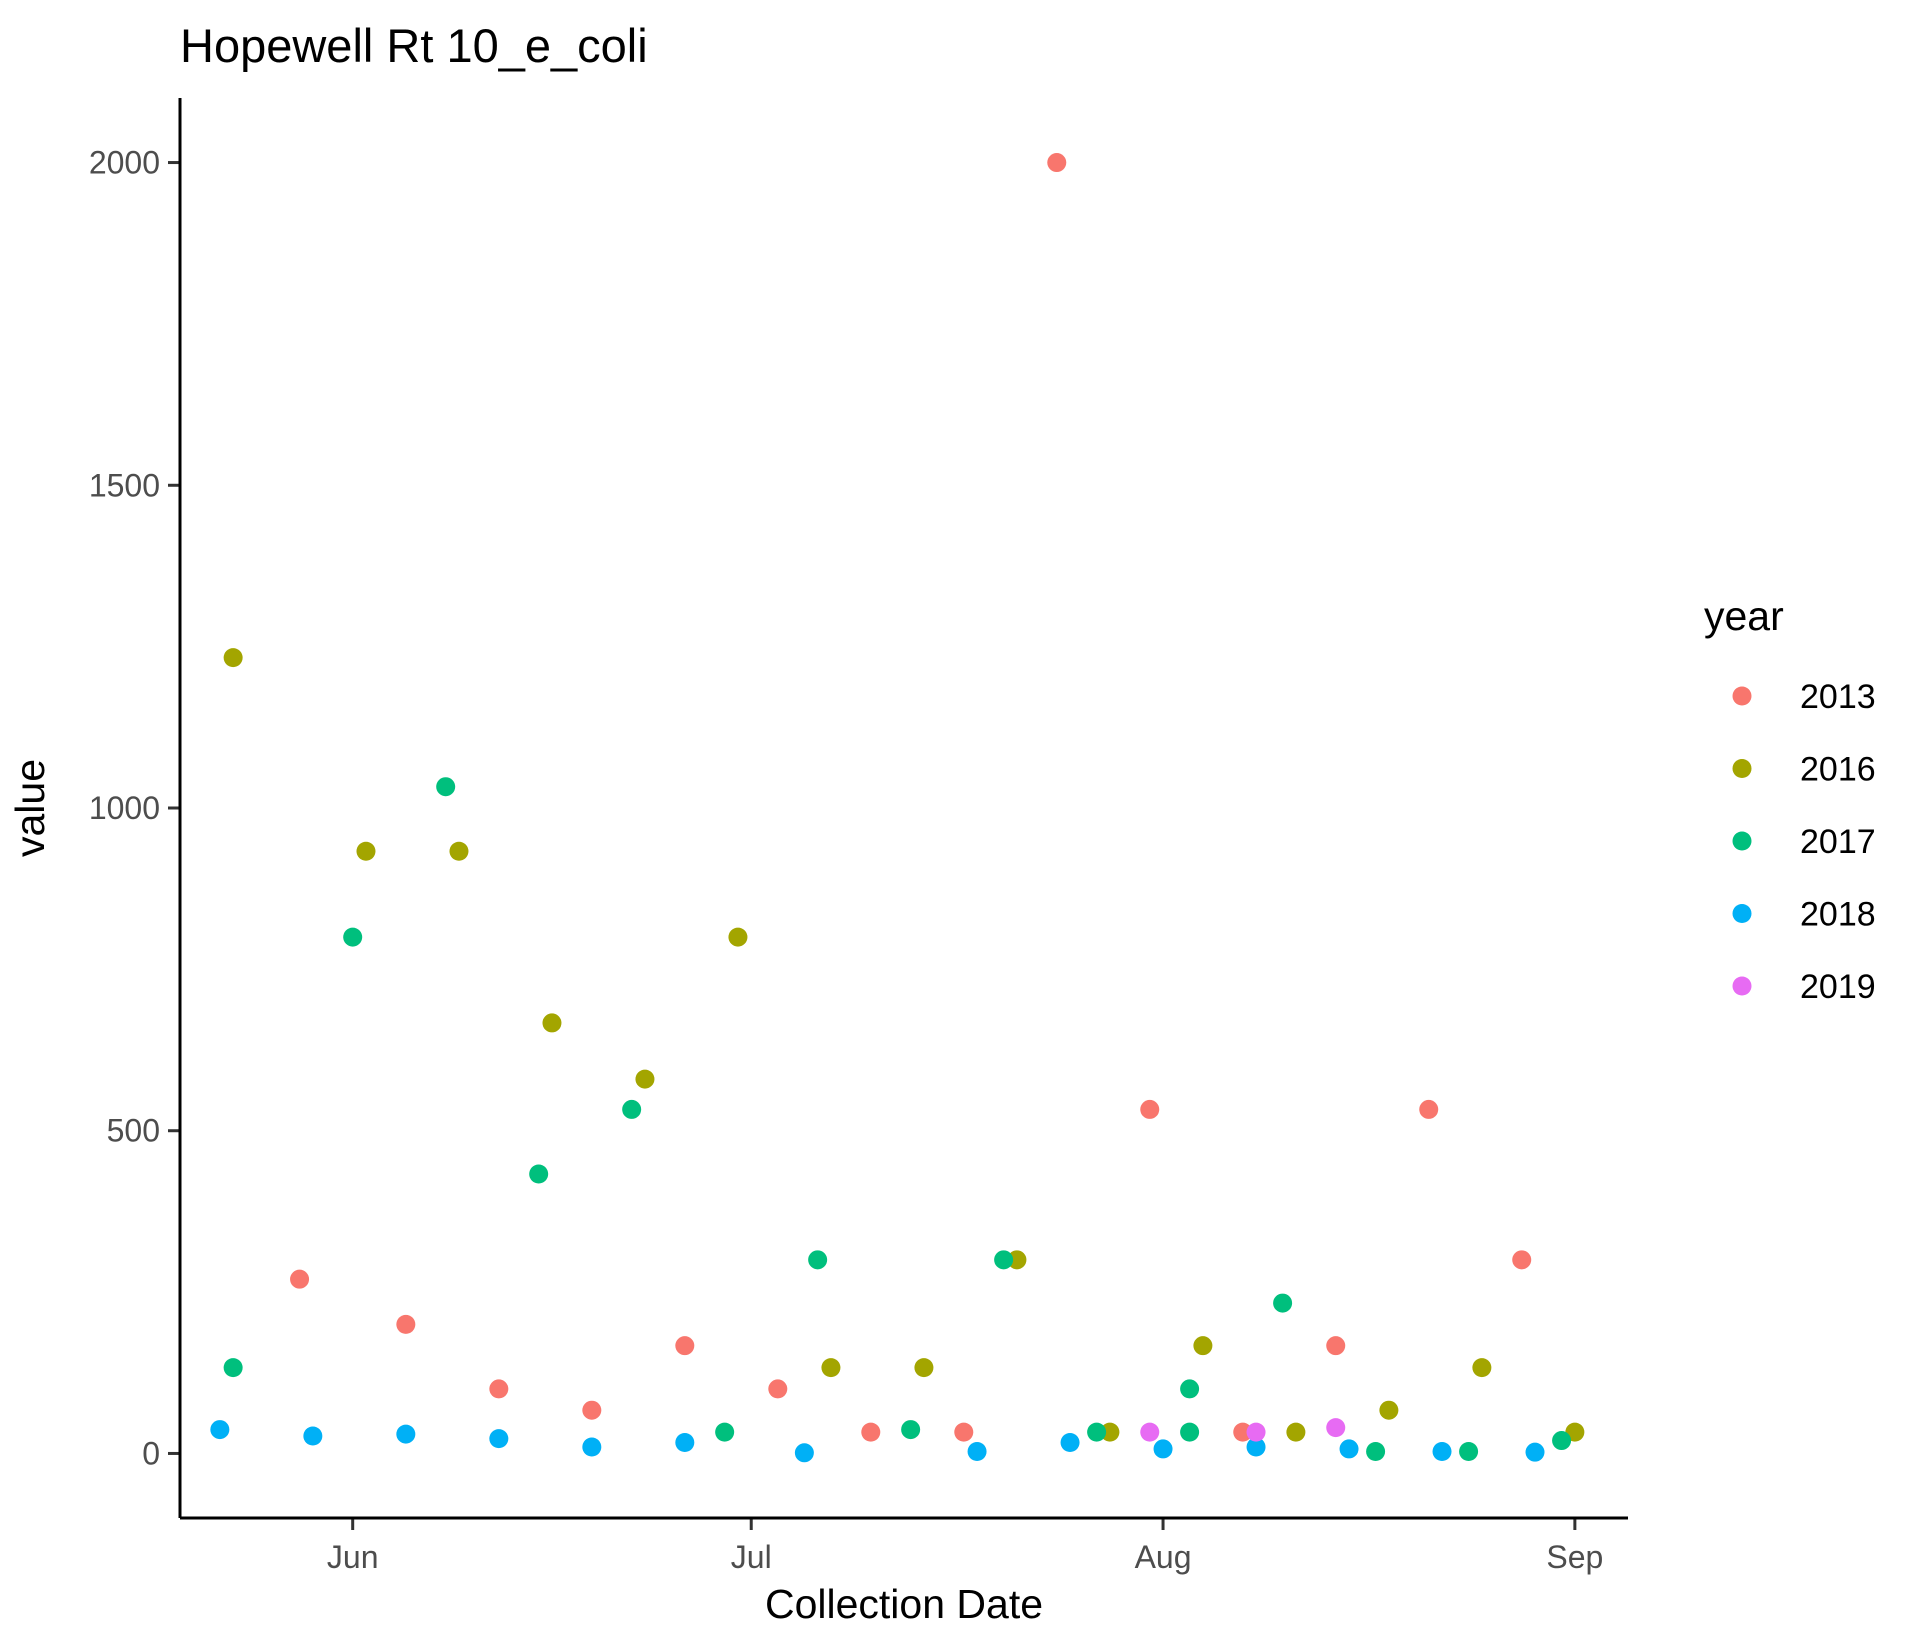 The image size is (1908, 1633). What do you see at coordinates (151, 1453) in the screenshot?
I see `y-tick-label: 0` at bounding box center [151, 1453].